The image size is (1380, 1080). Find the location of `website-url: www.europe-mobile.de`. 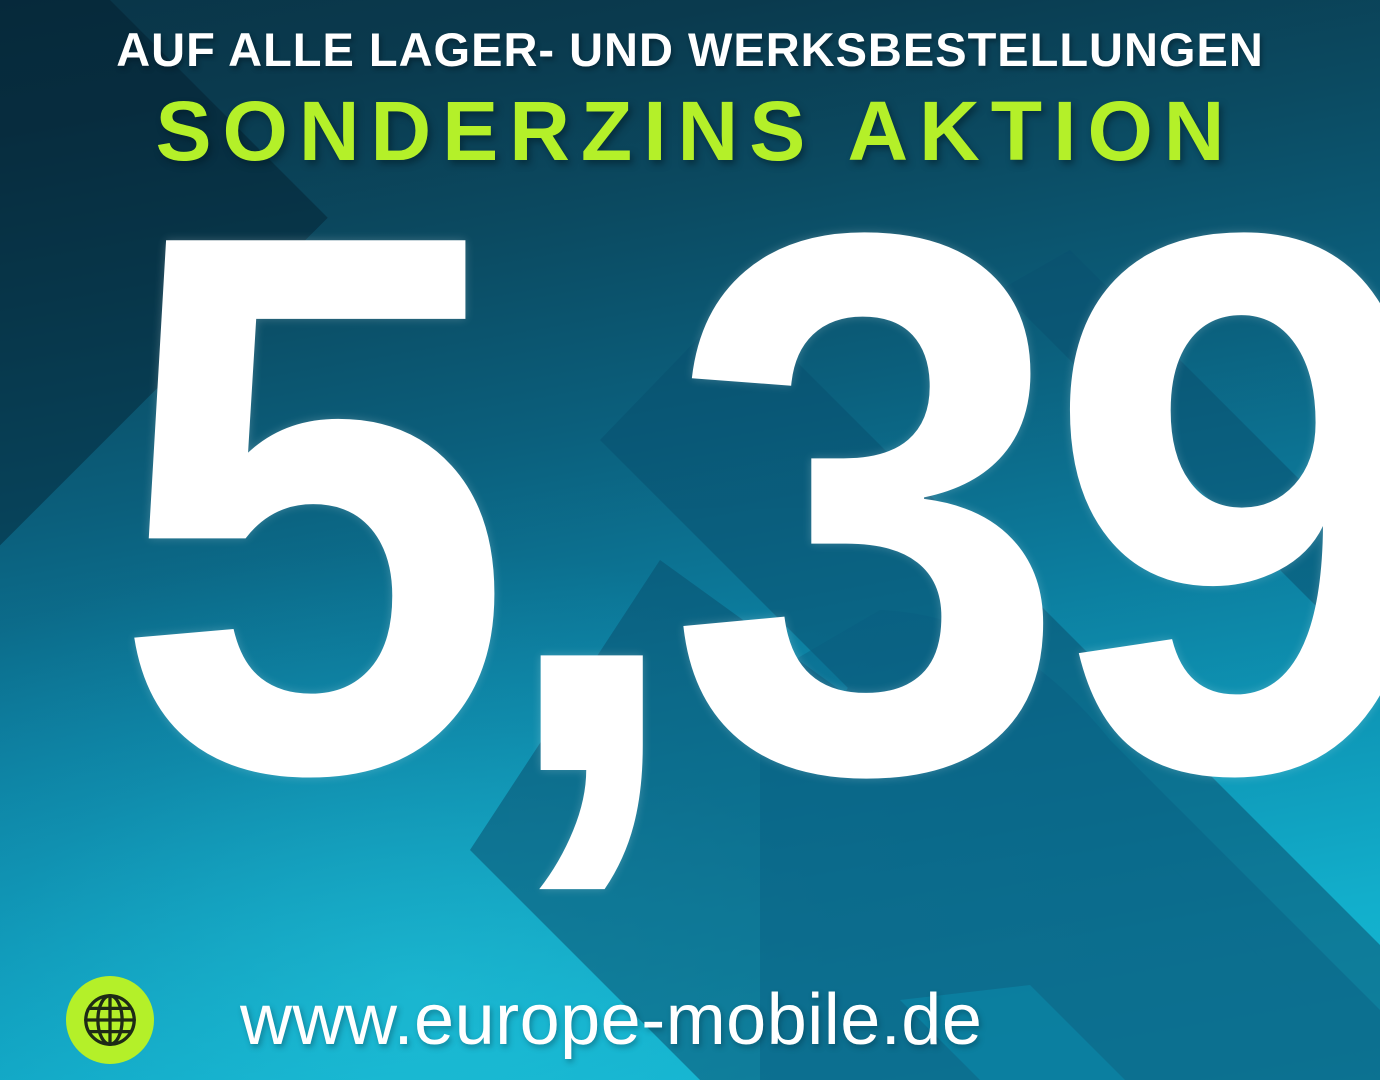

website-url: www.europe-mobile.de is located at coordinates (611, 1020).